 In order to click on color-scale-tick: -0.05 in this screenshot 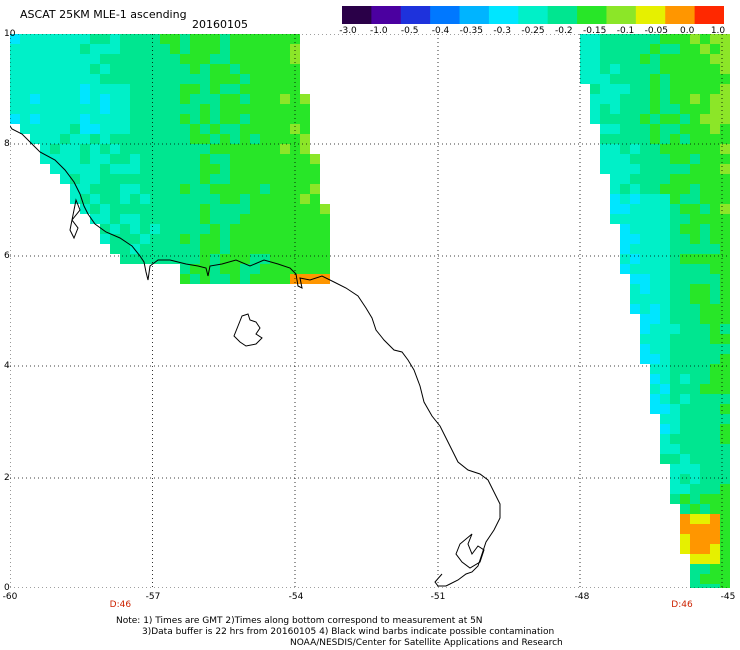, I will do `click(656, 31)`.